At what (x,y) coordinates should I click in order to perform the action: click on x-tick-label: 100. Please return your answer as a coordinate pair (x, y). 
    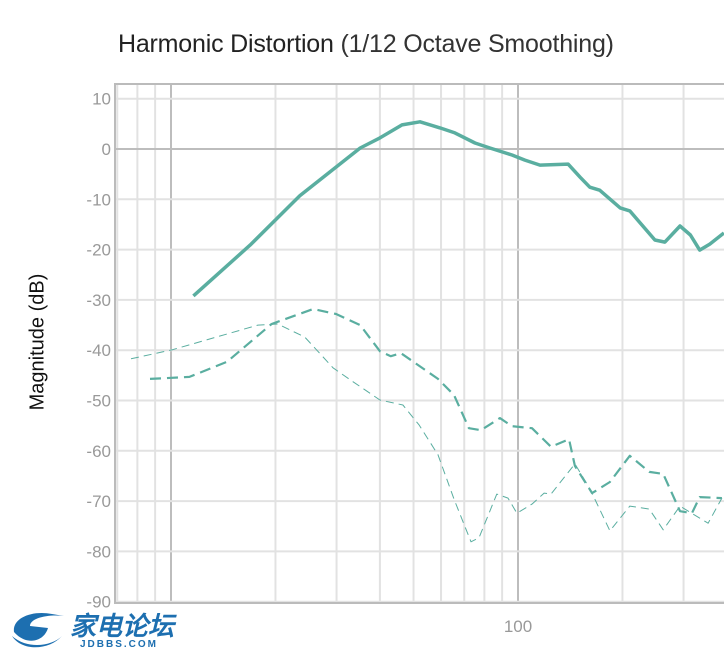
    Looking at the image, I should click on (518, 626).